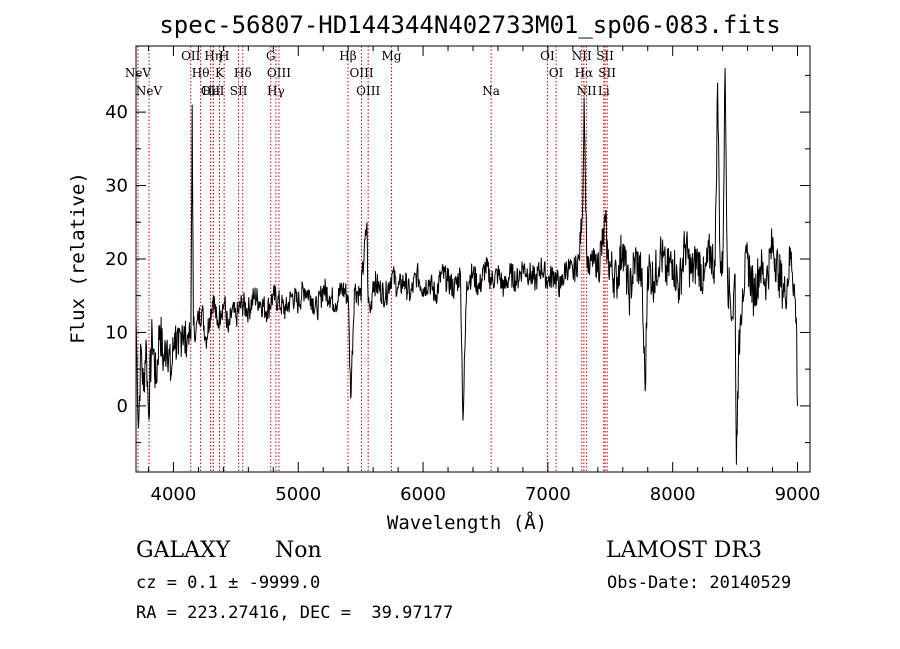 The height and width of the screenshot is (649, 900). Describe the element at coordinates (368, 91) in the screenshot. I see `line-label-16: OIII` at that location.